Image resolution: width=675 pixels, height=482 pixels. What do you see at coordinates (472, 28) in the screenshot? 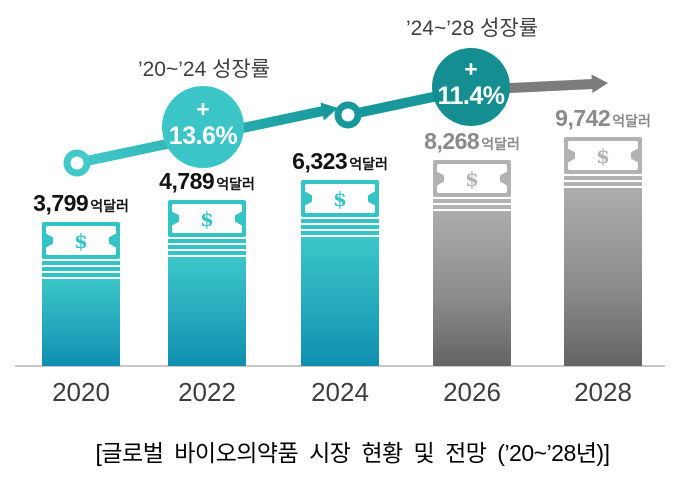
I see `growth-label-2024-2028: ’24~’28 성장률` at bounding box center [472, 28].